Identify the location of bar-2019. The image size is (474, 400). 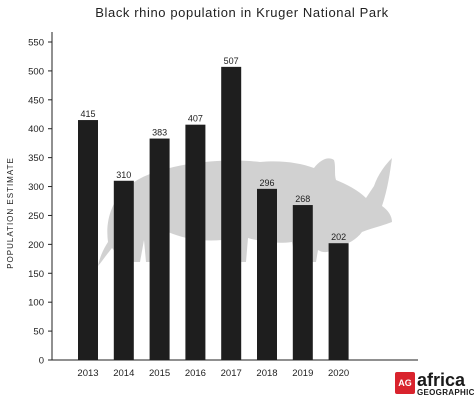
(302, 282).